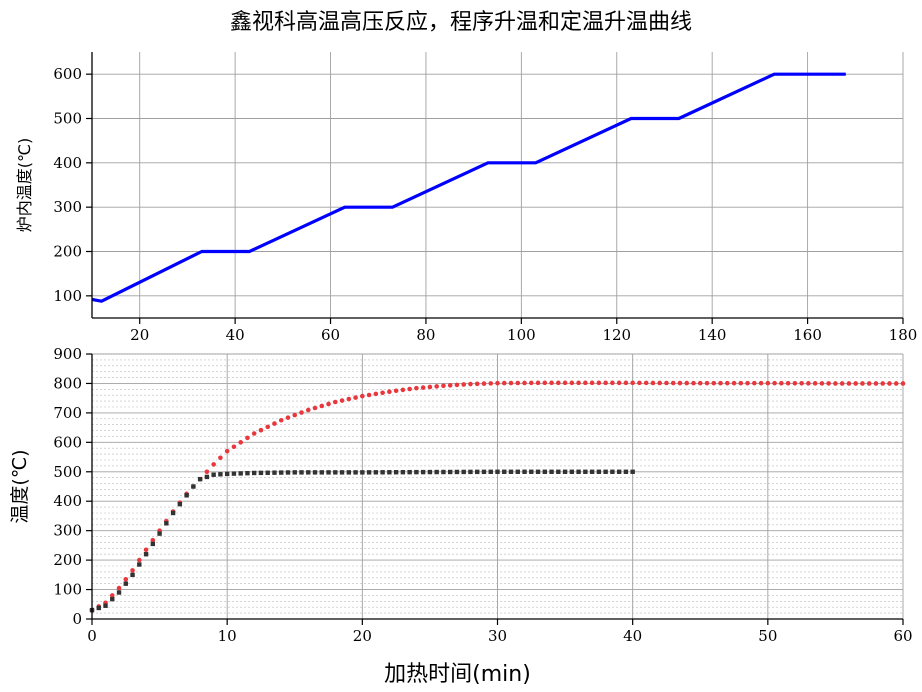 Image resolution: width=922 pixels, height=692 pixels. What do you see at coordinates (712, 335) in the screenshot?
I see `x-tick-label: 140` at bounding box center [712, 335].